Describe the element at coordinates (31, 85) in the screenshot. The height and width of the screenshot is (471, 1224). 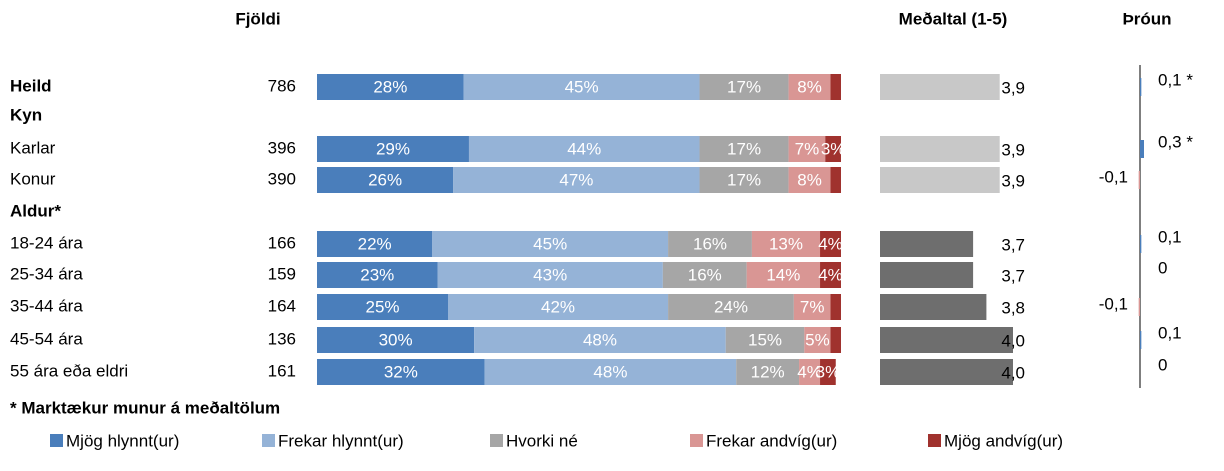
I see `row-label: Heild` at that location.